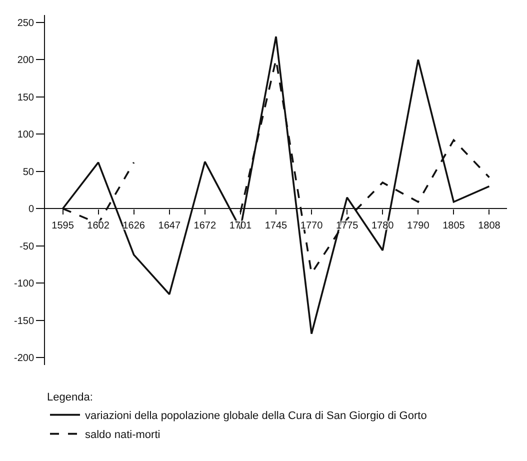 The width and height of the screenshot is (527, 461). Describe the element at coordinates (24, 284) in the screenshot. I see `y-tick-label: -100` at that location.